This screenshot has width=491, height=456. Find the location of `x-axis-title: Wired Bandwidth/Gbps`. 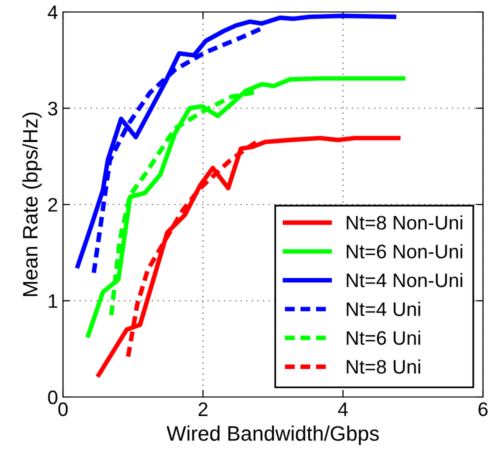

x-axis-title: Wired Bandwidth/Gbps is located at coordinates (272, 435).